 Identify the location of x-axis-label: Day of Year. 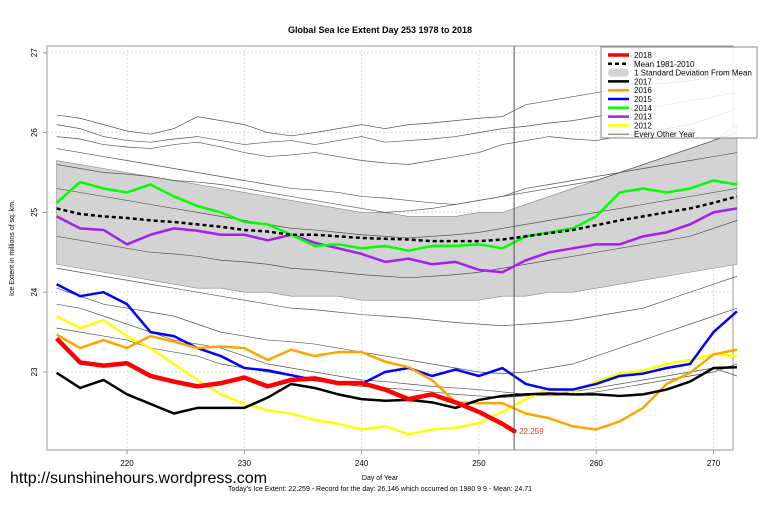
(380, 478).